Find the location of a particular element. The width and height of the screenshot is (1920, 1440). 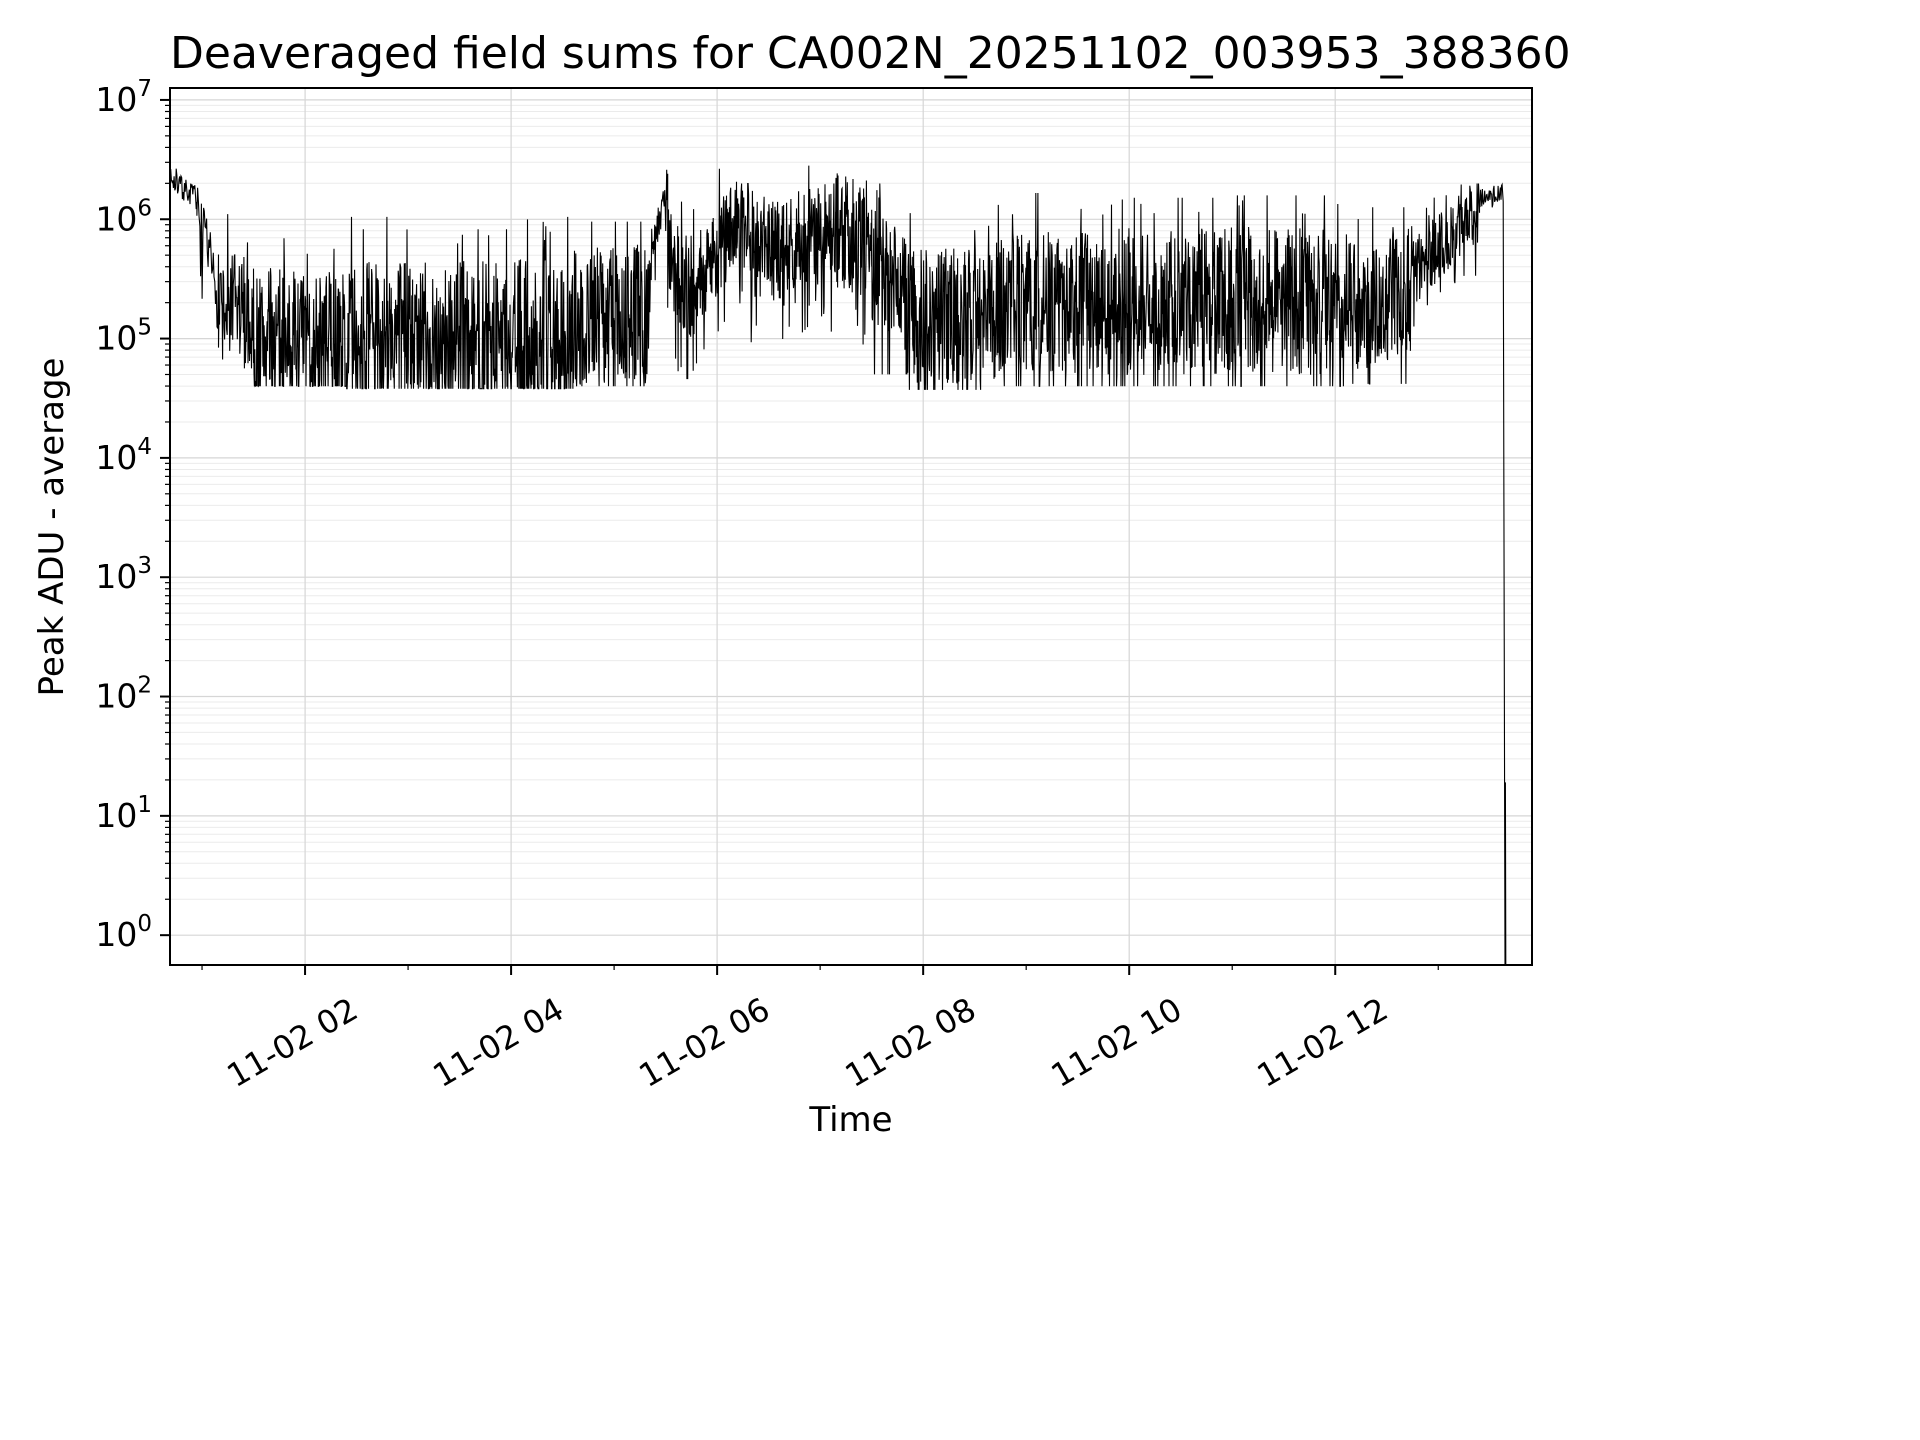

y-axis-label: Peak ADU - average is located at coordinates (52, 527).